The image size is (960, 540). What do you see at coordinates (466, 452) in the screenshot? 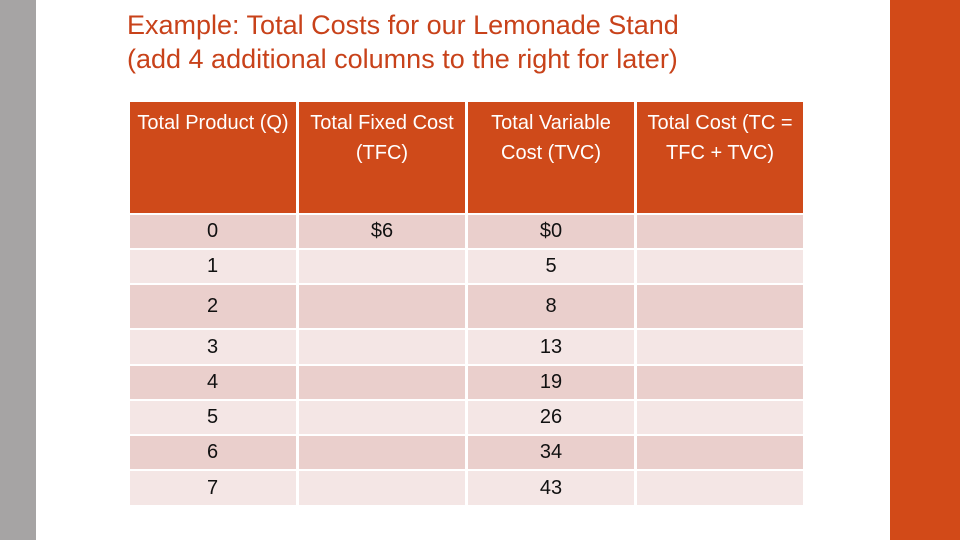
I see `table-row: 6 34` at bounding box center [466, 452].